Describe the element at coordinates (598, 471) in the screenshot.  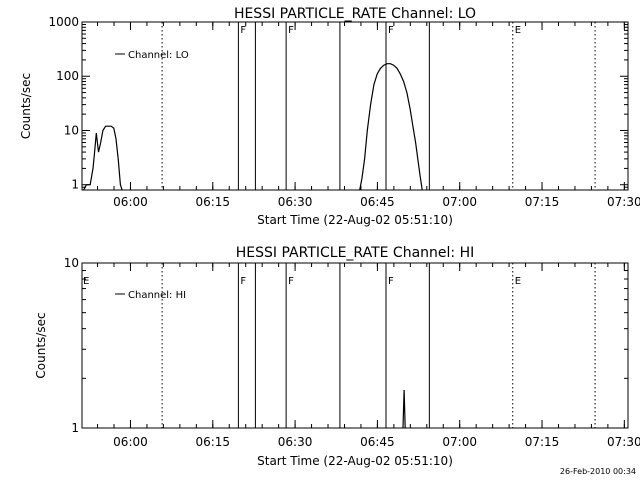
I see `footer-timestamp: 26-Feb-2010 00:34` at that location.